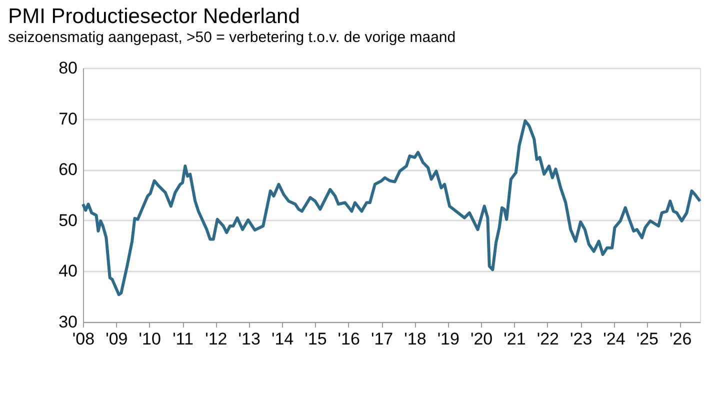 The height and width of the screenshot is (396, 725). Describe the element at coordinates (83, 339) in the screenshot. I see `x-tick-label: '08` at that location.